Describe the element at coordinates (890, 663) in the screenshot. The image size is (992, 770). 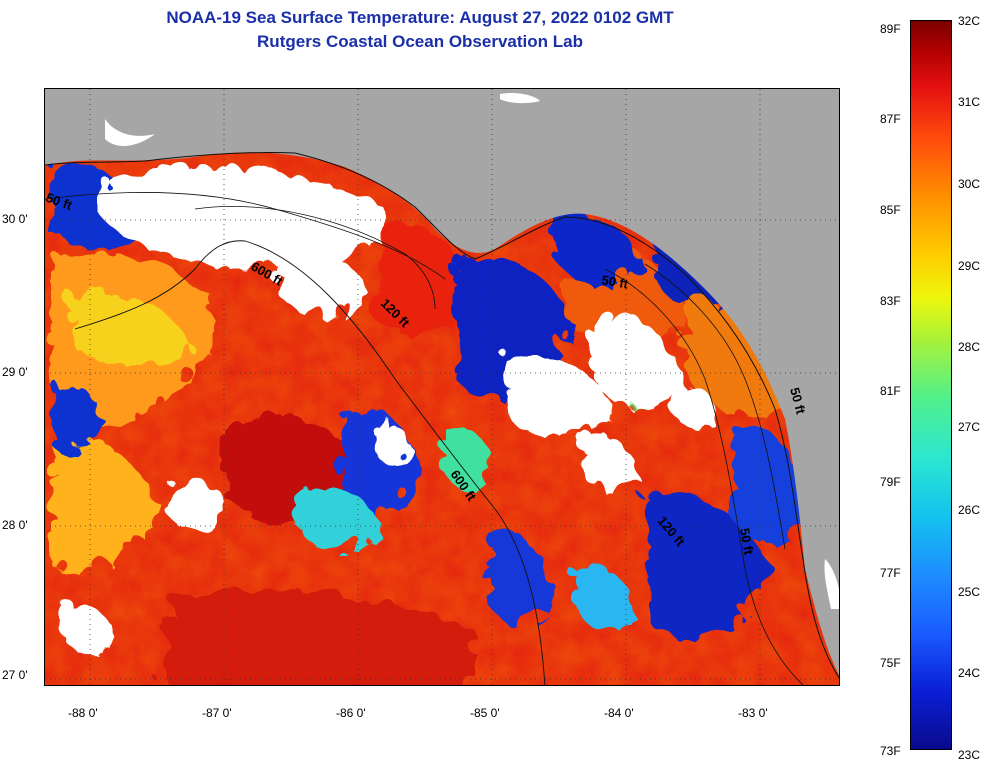
I see `colorbar-f-label: 75F` at that location.